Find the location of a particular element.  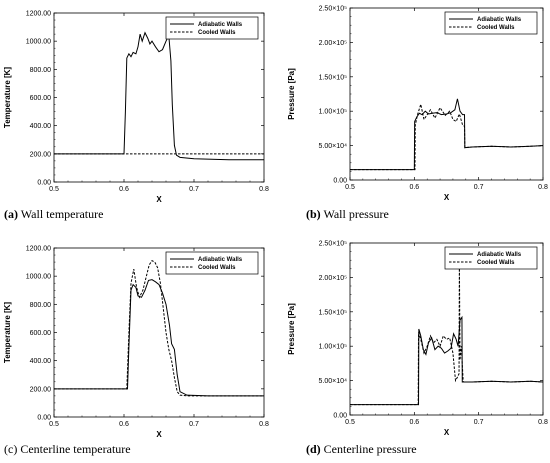

caption-d-letter: (d) is located at coordinates (313, 449).